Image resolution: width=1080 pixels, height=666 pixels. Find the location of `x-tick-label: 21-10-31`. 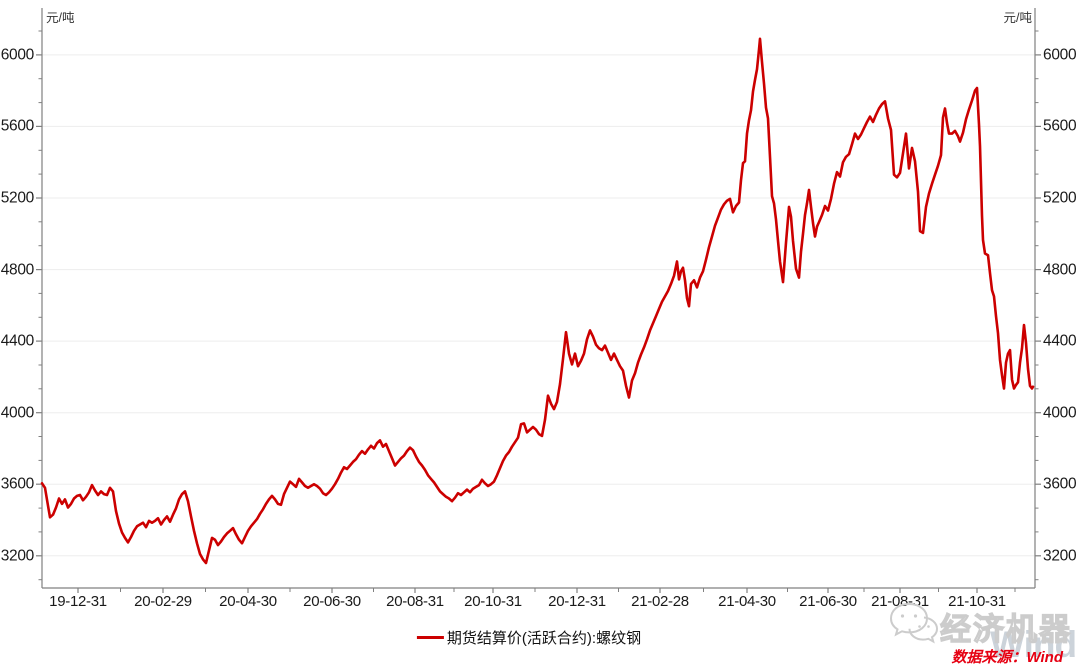

x-tick-label: 21-10-31 is located at coordinates (977, 601).